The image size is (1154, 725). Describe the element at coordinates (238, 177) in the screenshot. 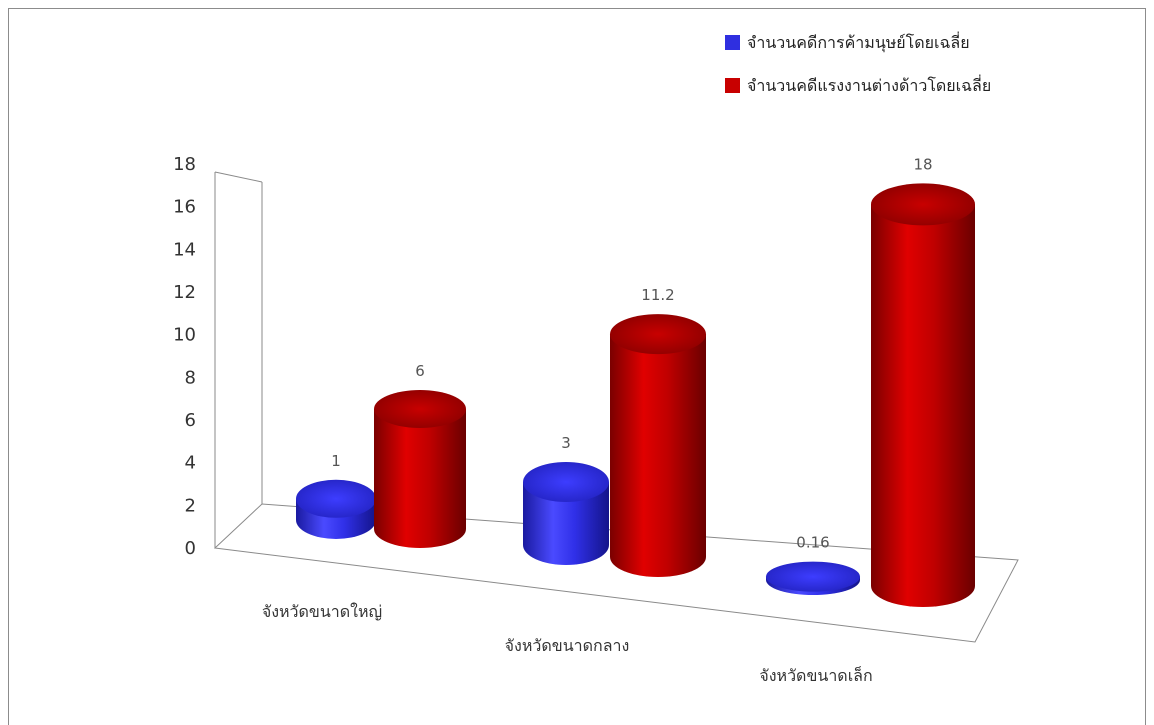

I see `y-axis-wall-back` at that location.